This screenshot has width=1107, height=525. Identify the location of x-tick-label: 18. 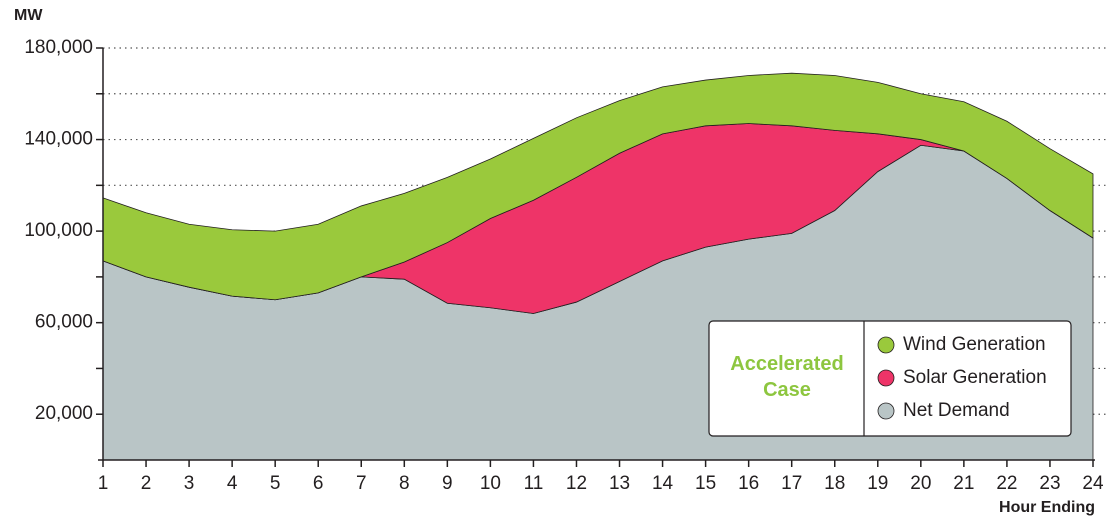
(834, 483).